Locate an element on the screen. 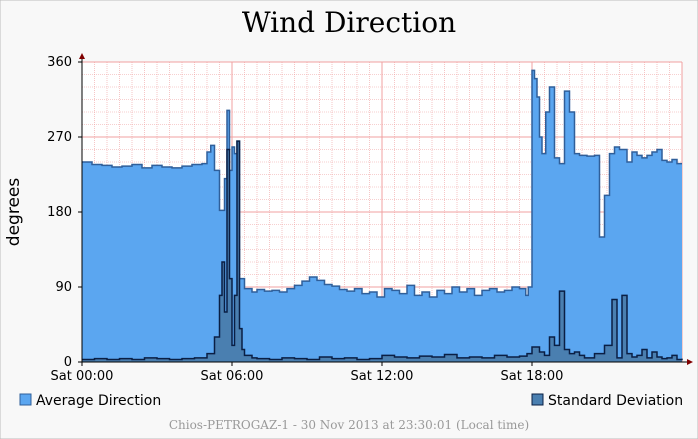 Image resolution: width=698 pixels, height=439 pixels. legend-swatch-standard-deviation is located at coordinates (537, 399).